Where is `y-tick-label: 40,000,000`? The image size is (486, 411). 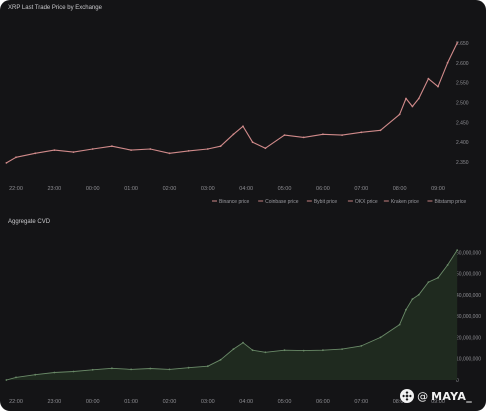
y-tick-label: 40,000,000 is located at coordinates (468, 296).